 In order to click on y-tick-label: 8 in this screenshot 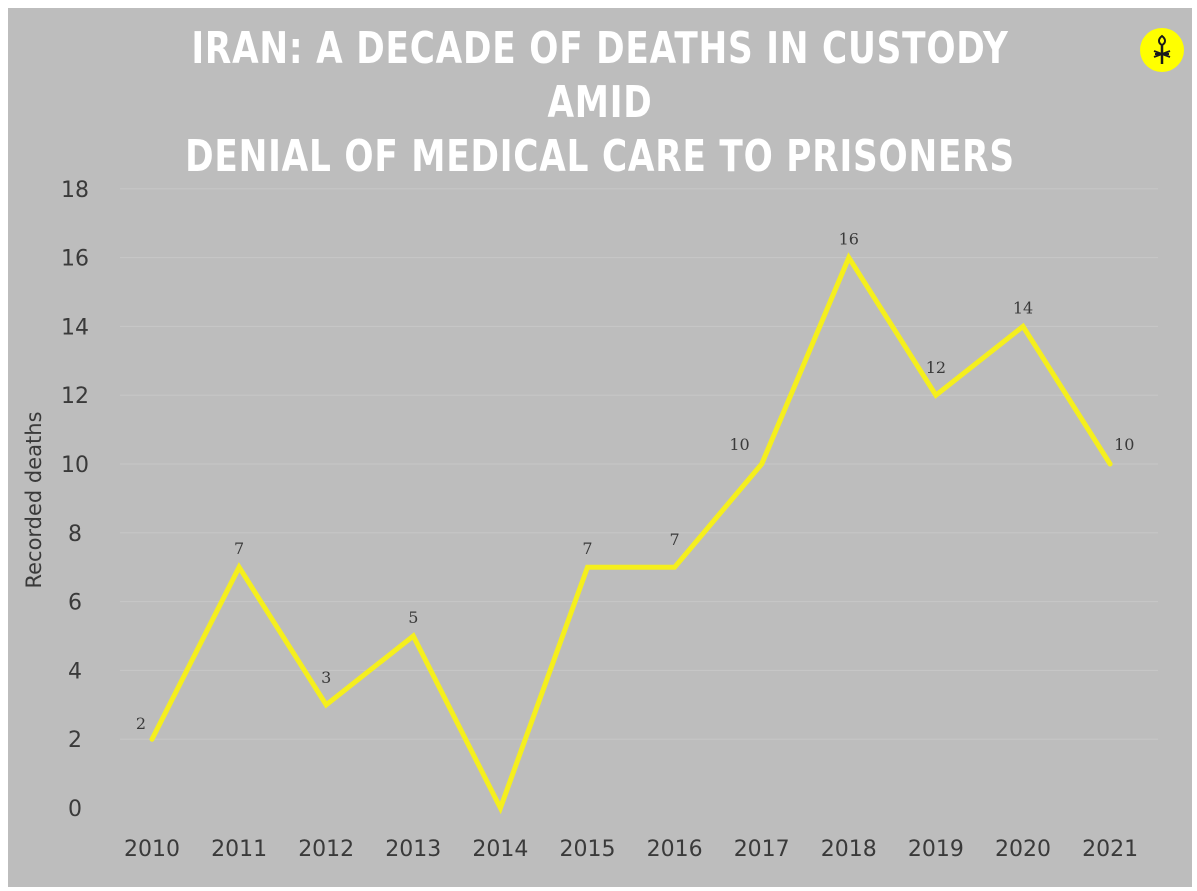, I will do `click(75, 534)`.